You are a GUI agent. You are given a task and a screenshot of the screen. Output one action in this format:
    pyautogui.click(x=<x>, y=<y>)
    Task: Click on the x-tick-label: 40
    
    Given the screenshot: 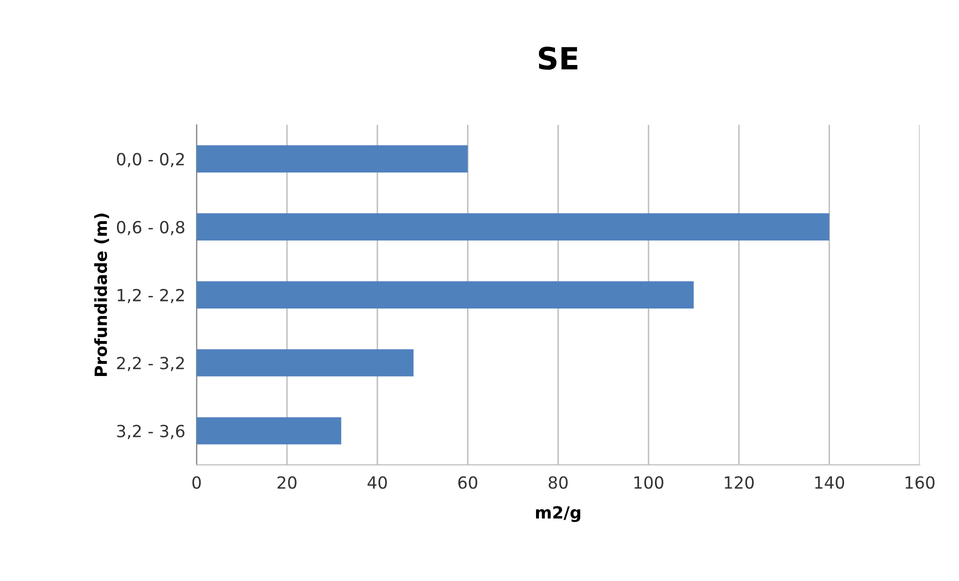 What is the action you would take?
    pyautogui.click(x=377, y=482)
    